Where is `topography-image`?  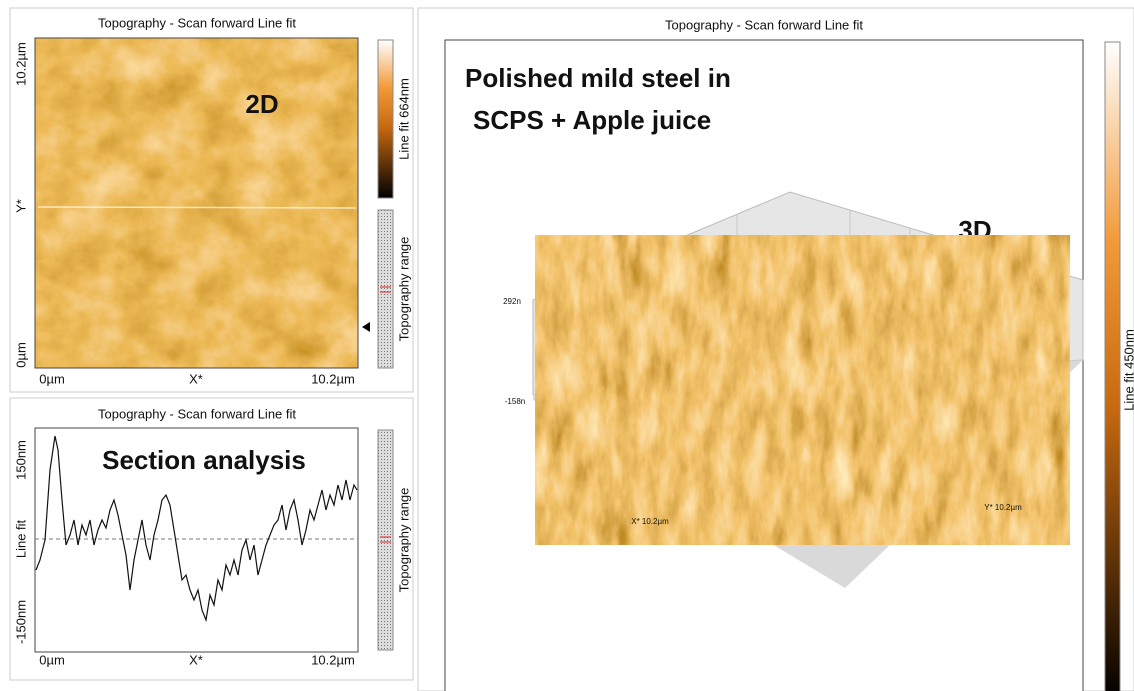 topography-image is located at coordinates (196, 203).